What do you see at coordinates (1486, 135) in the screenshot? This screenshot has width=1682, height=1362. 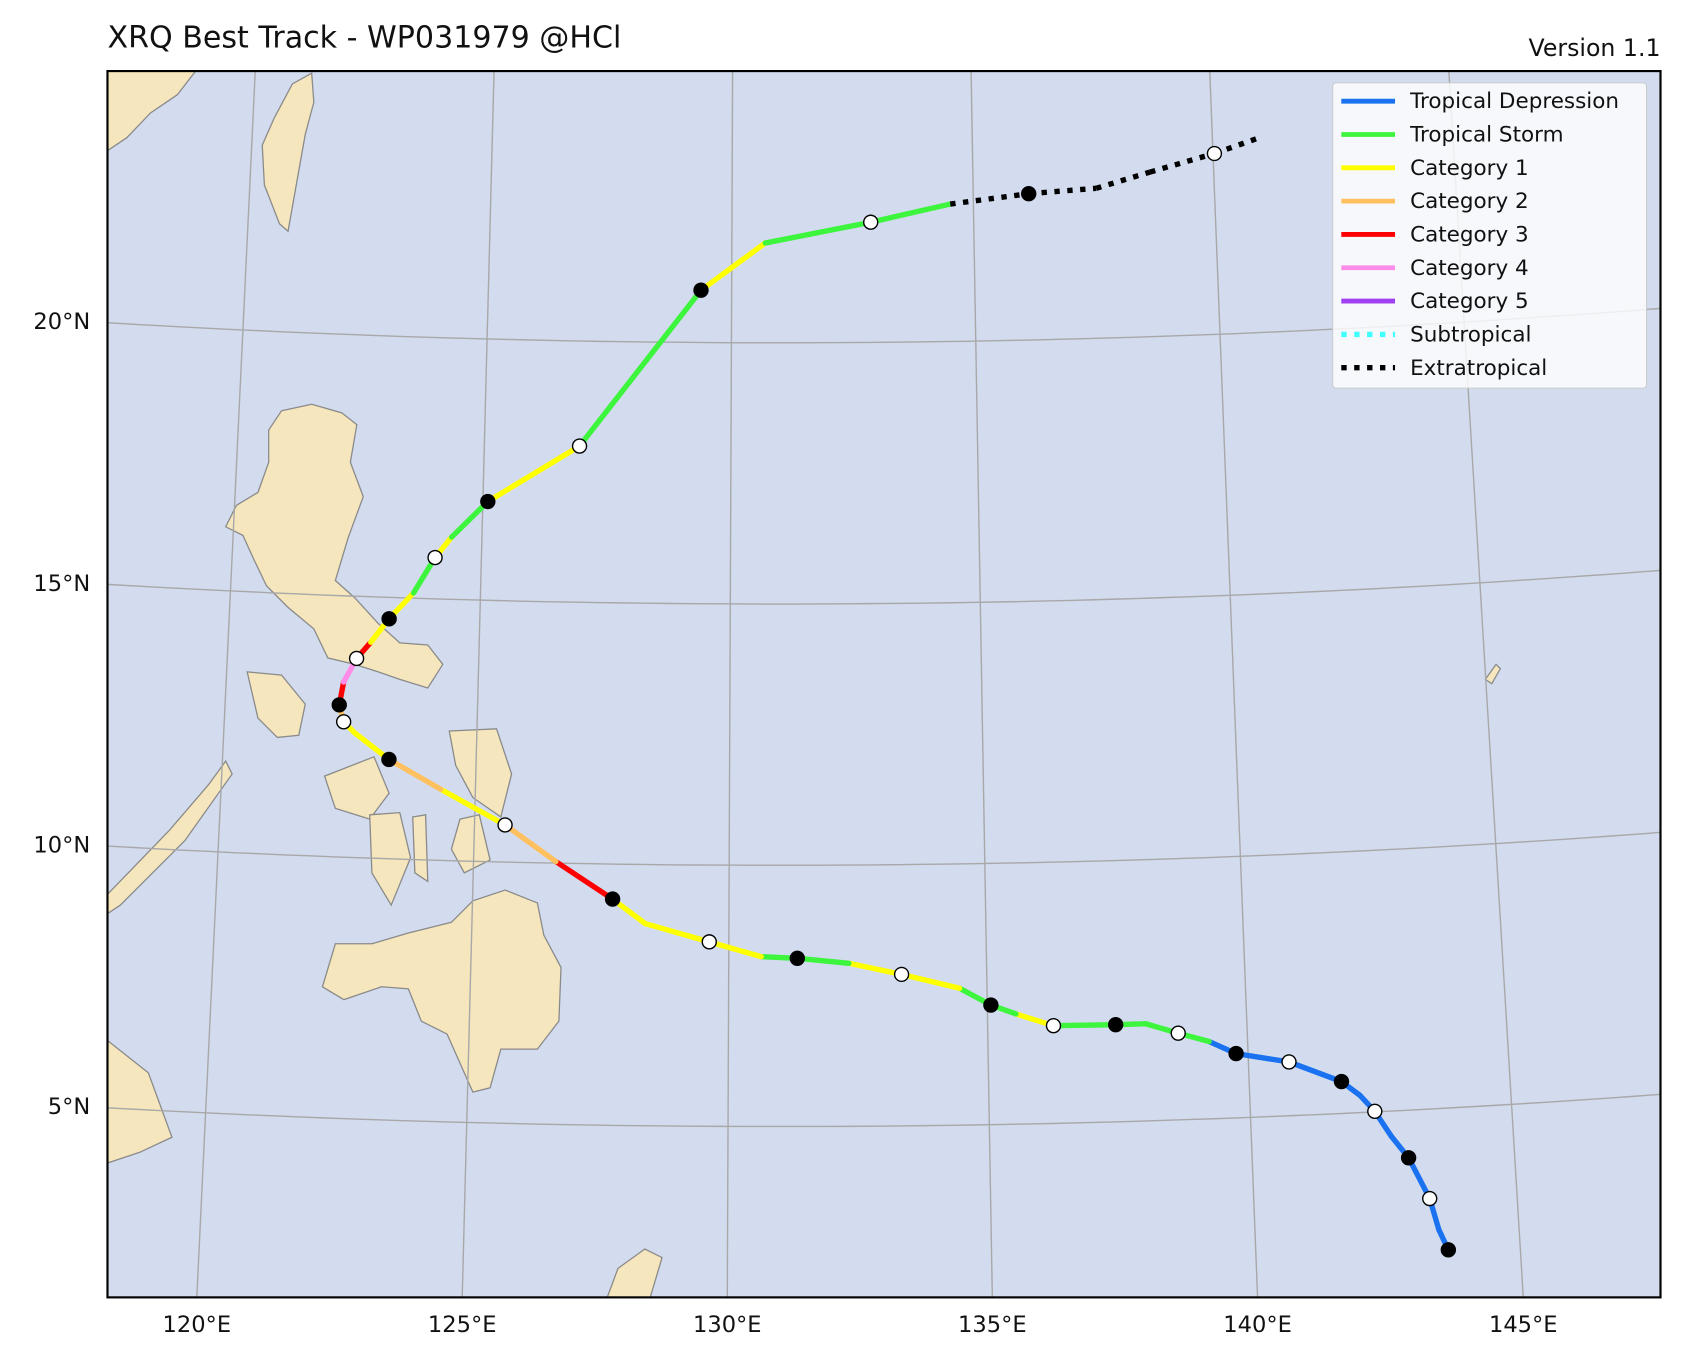 I see `legend-label: Tropical Storm` at bounding box center [1486, 135].